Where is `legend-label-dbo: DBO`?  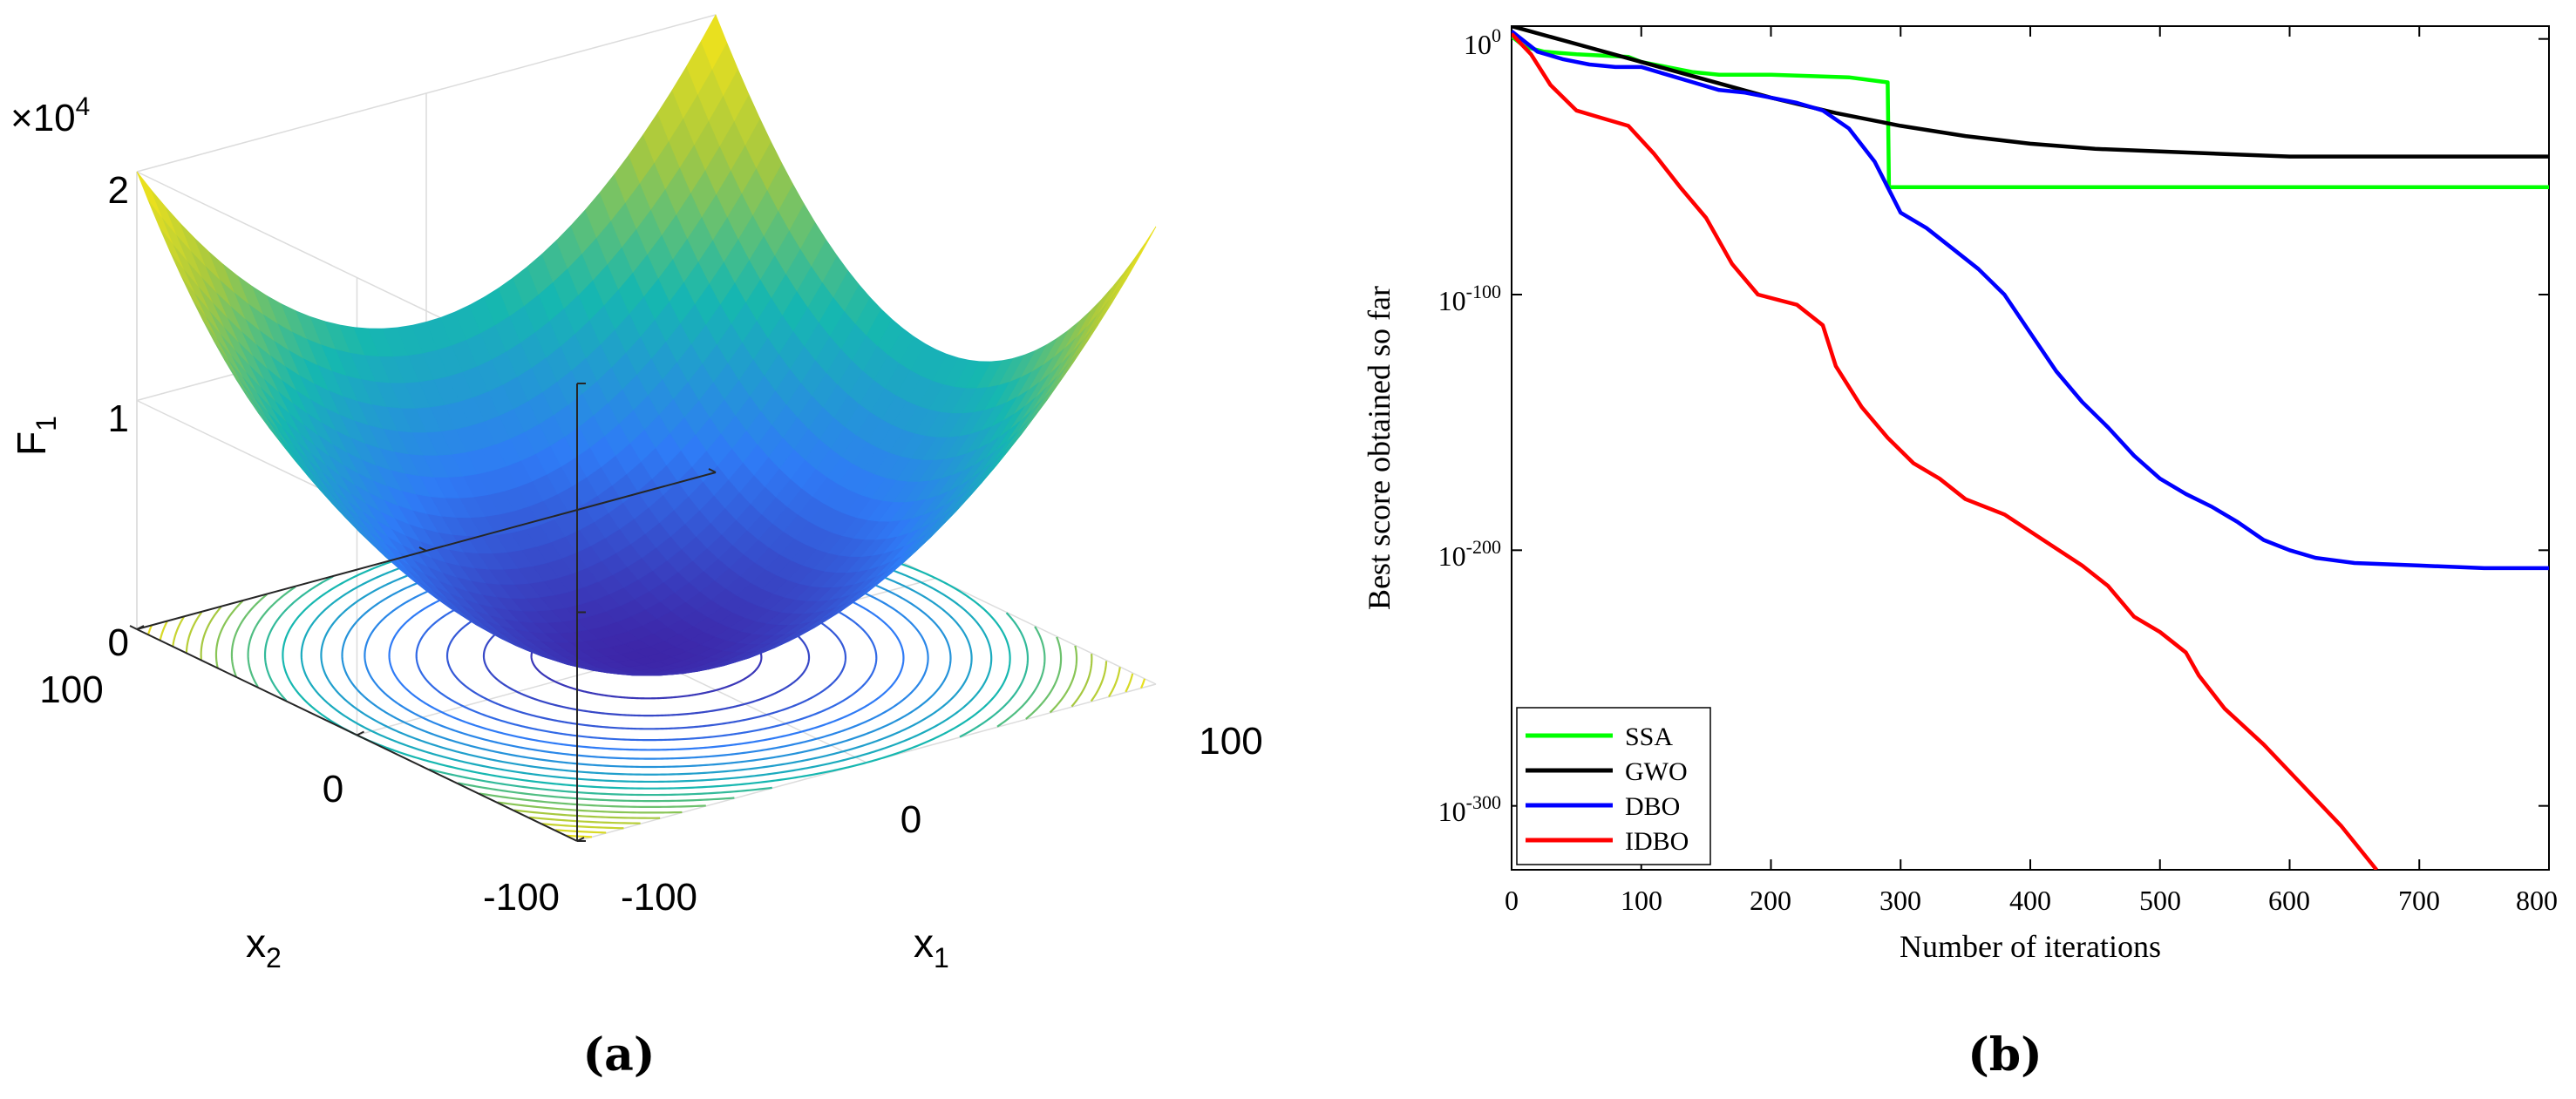 legend-label-dbo: DBO is located at coordinates (1652, 807).